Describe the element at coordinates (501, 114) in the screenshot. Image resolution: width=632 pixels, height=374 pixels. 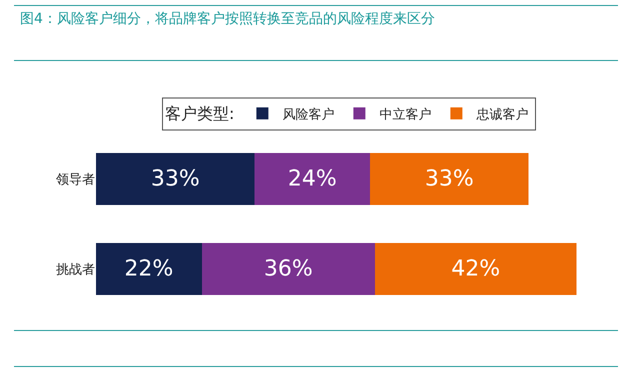
I see `legend-label: 忠诚客户` at that location.